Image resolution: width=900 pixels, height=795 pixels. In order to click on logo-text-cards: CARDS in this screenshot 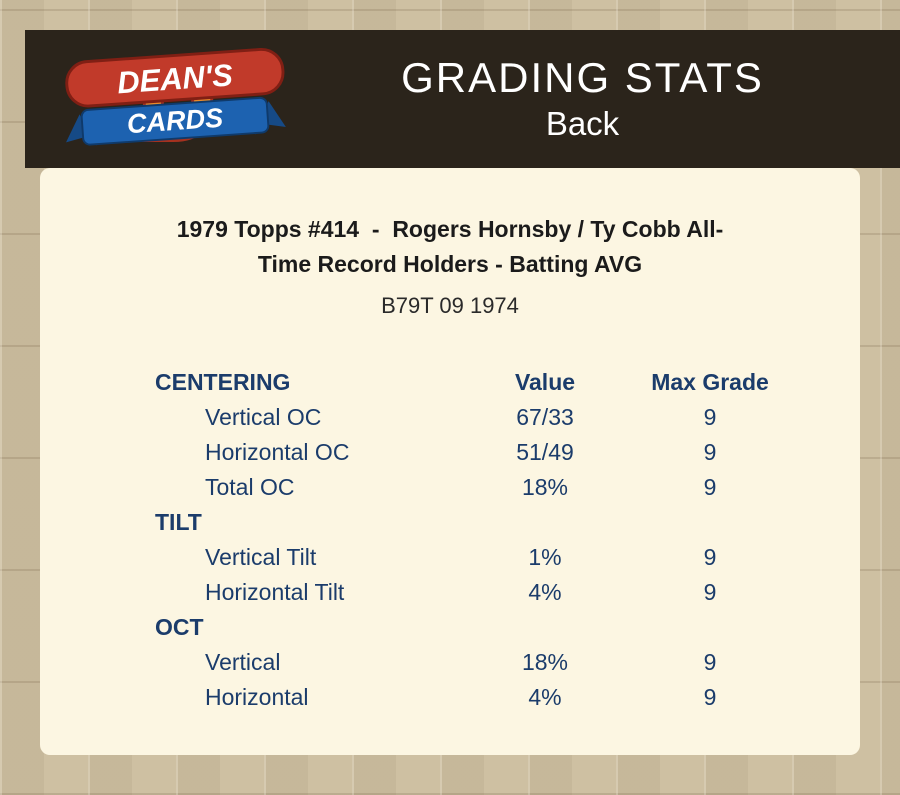, I will do `click(175, 121)`.